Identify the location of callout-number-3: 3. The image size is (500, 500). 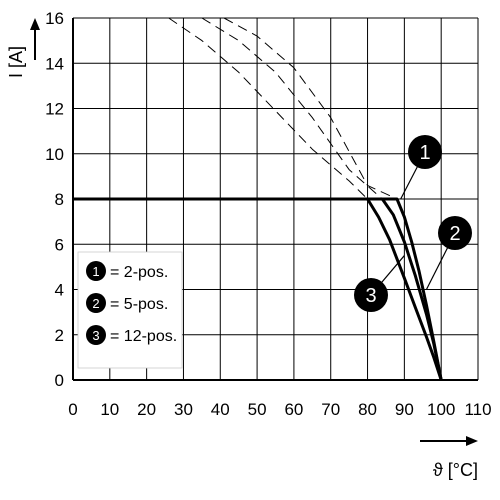
(370, 296).